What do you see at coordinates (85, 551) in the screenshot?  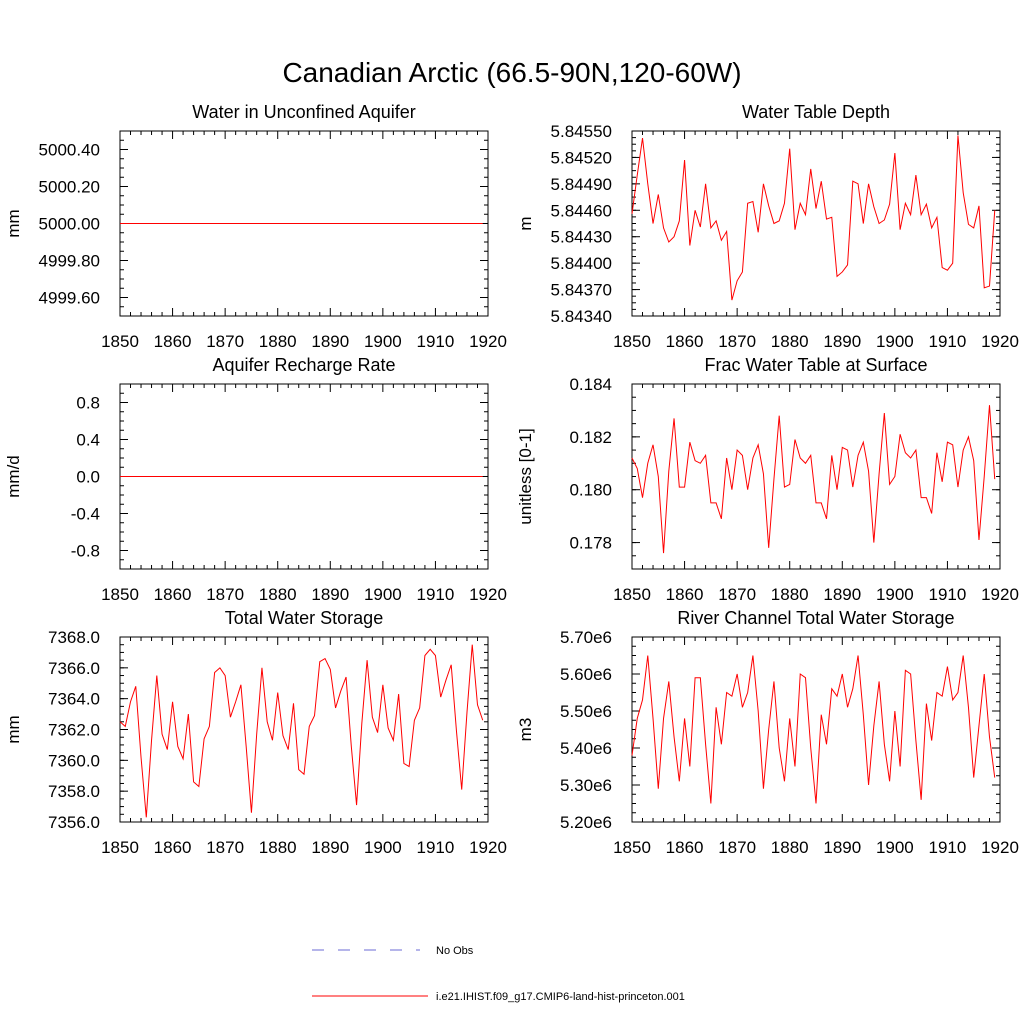 I see `y-tick-label: -0.8` at bounding box center [85, 551].